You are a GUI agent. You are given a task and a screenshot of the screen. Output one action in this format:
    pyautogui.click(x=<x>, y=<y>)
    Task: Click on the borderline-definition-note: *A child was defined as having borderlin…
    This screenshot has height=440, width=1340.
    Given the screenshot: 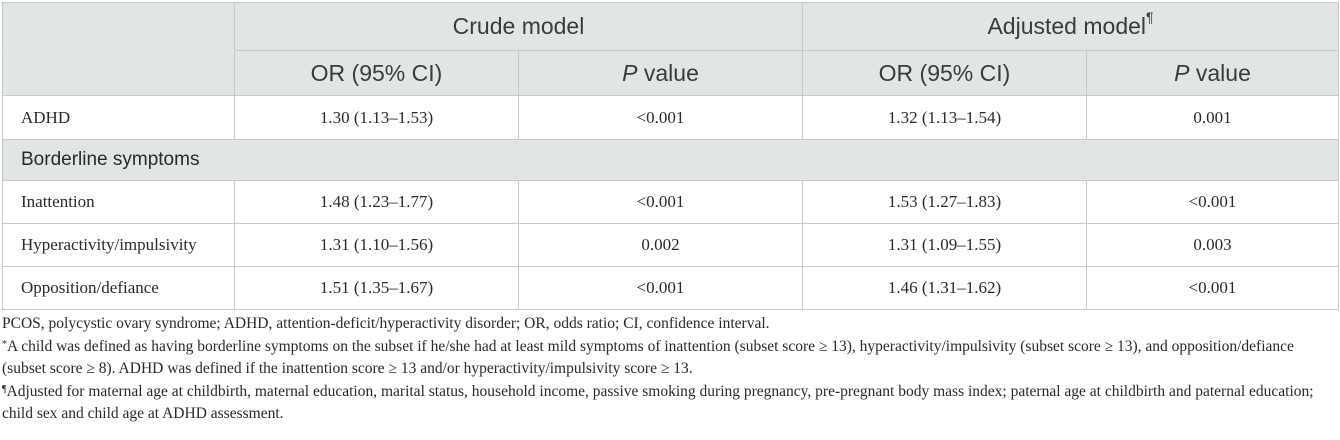 What is the action you would take?
    pyautogui.click(x=648, y=357)
    